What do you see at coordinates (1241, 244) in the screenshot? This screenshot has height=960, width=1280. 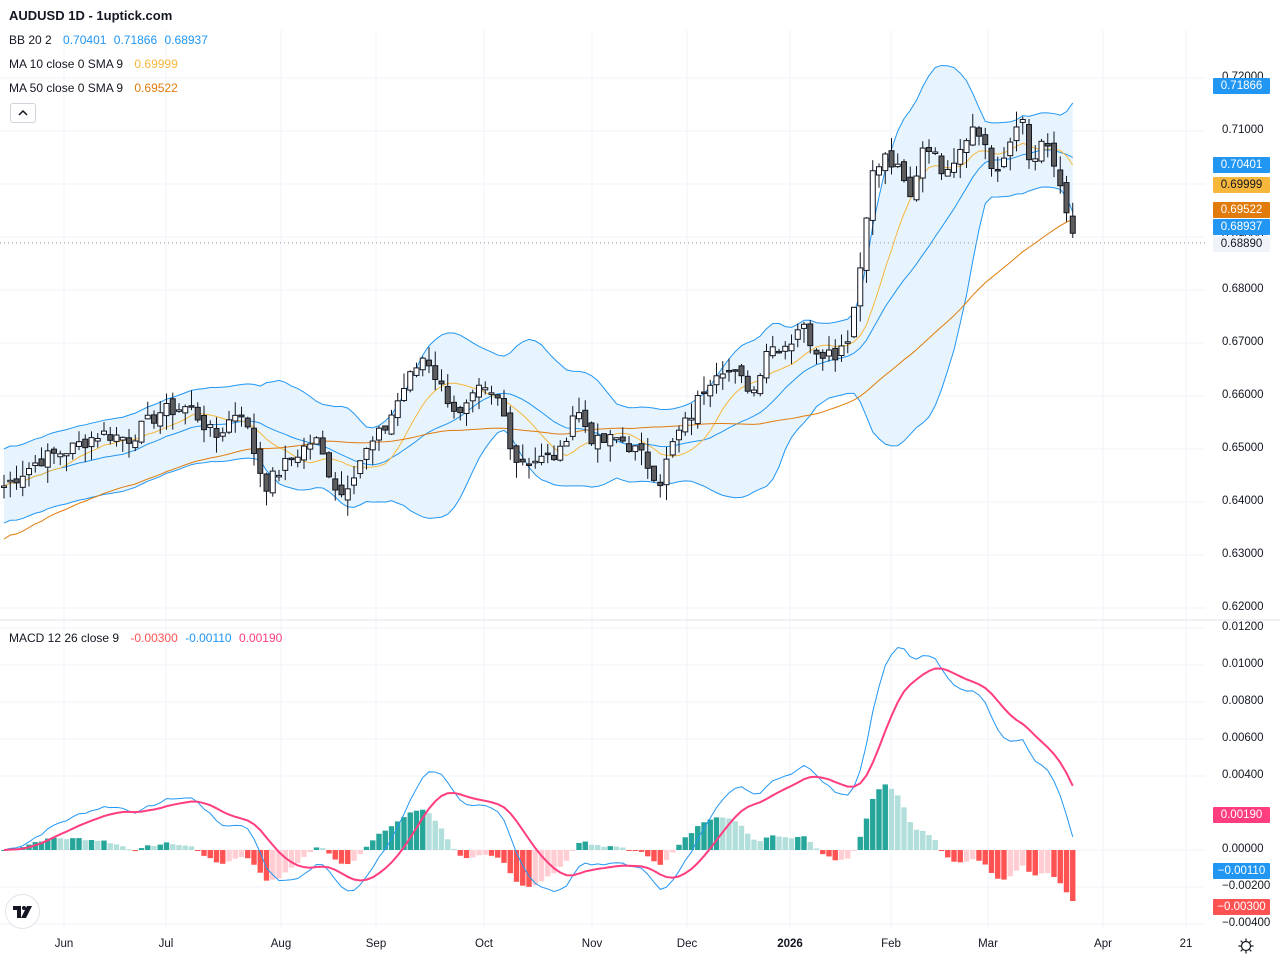 I see `price-tag: 0.68890` at bounding box center [1241, 244].